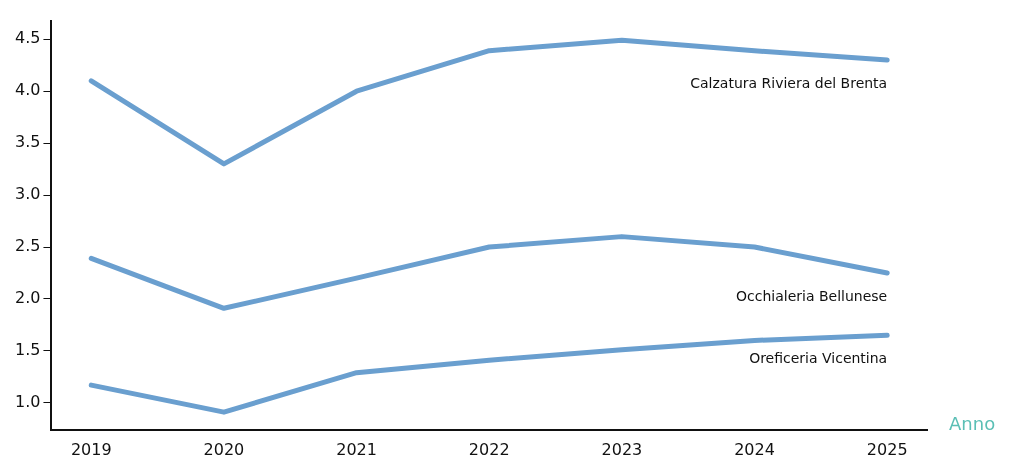 The image size is (1025, 475). I want to click on y-tick-label: 3.0, so click(27, 194).